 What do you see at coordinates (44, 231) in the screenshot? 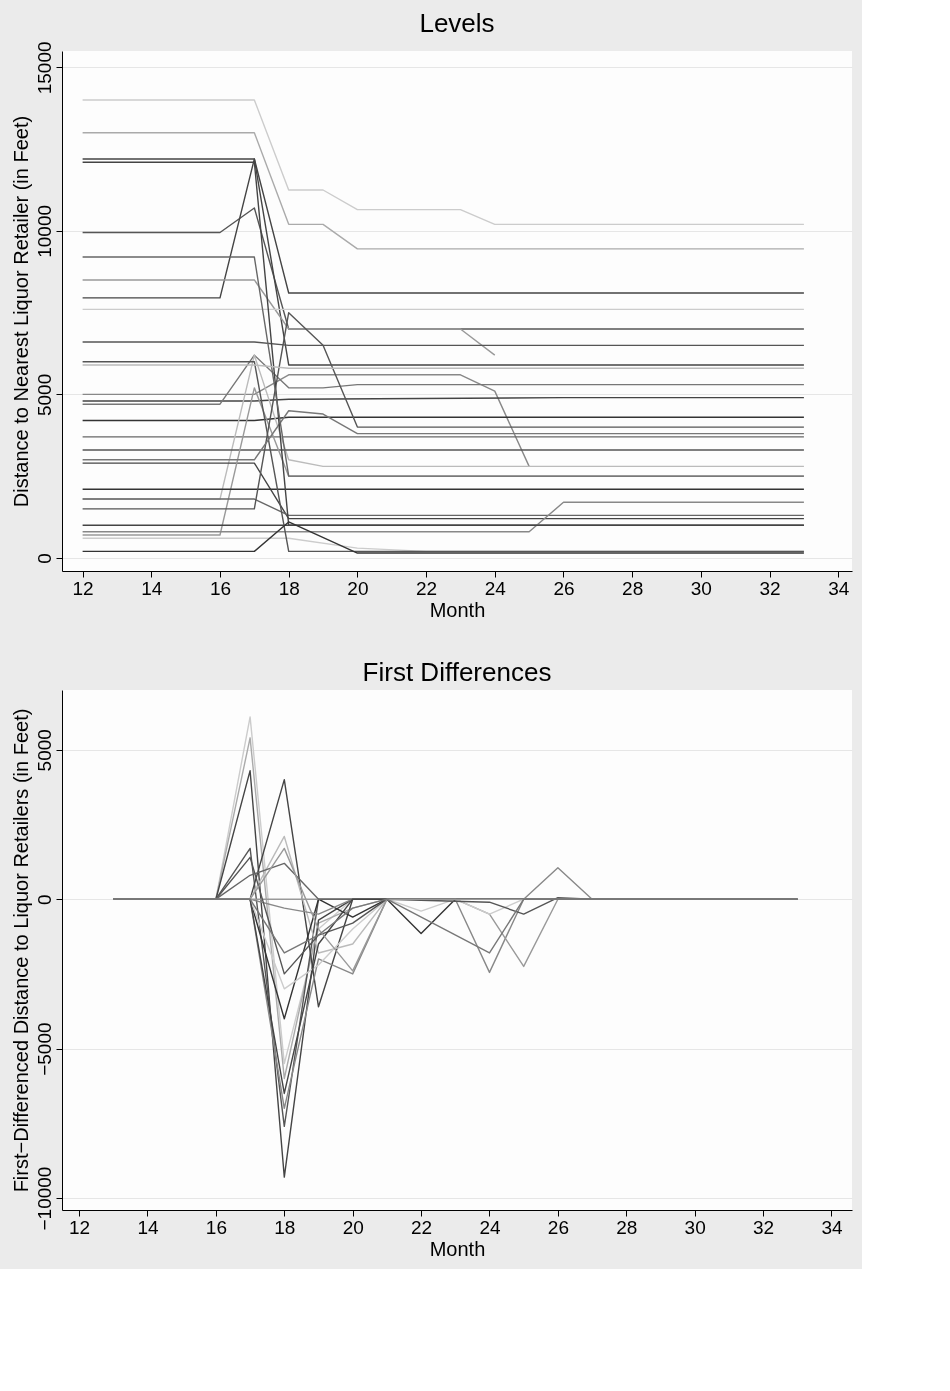
I see `y-tick-label: 10000` at bounding box center [44, 231].